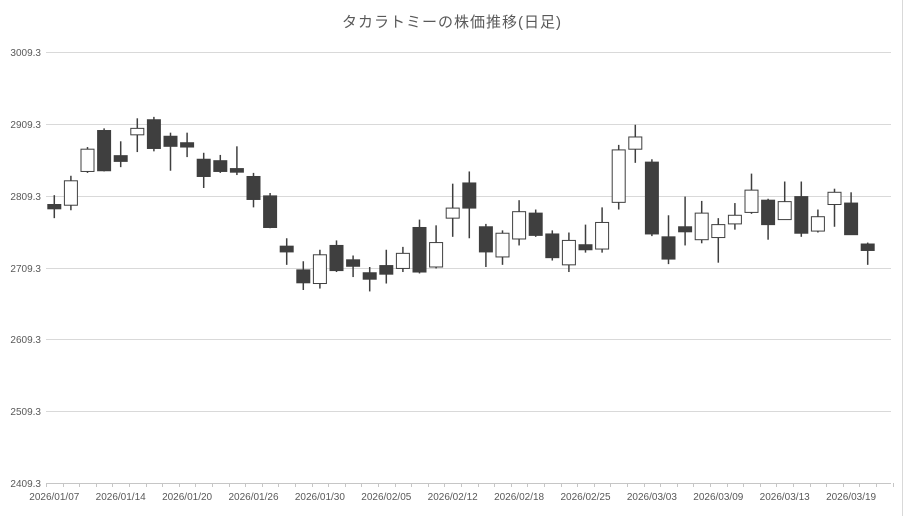 This screenshot has width=904, height=516. Describe the element at coordinates (187, 497) in the screenshot. I see `x-axis-label: 2026/01/20` at that location.